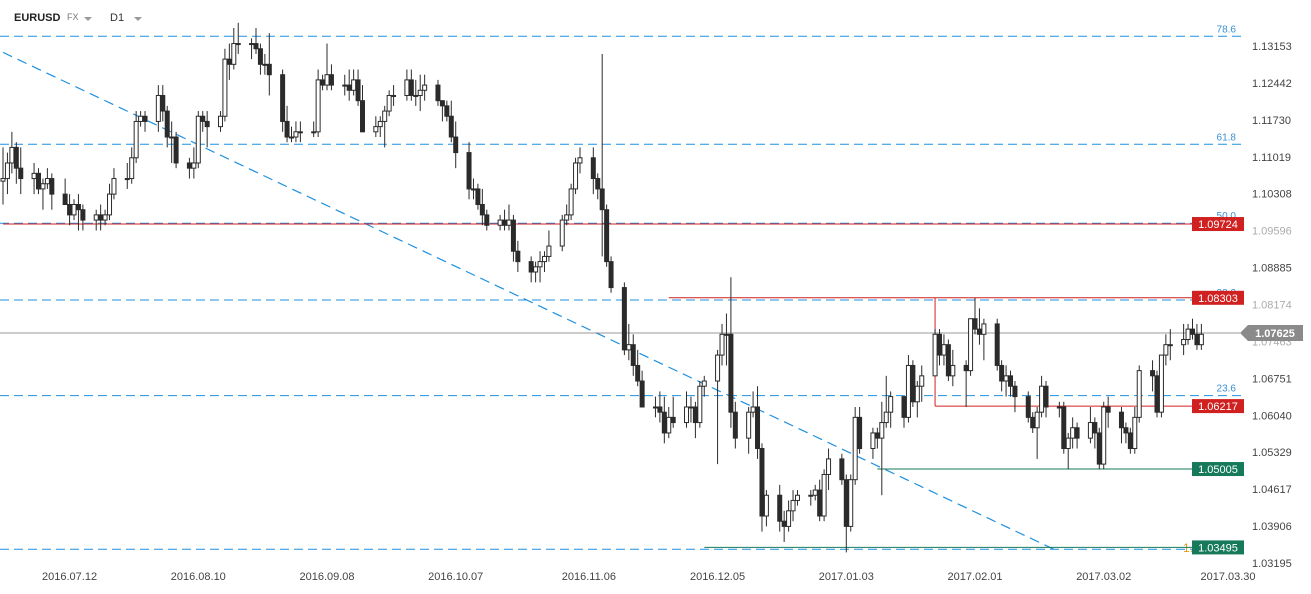 The width and height of the screenshot is (1311, 594). Describe the element at coordinates (1272, 269) in the screenshot. I see `y-tick-label: 1.08885` at that location.